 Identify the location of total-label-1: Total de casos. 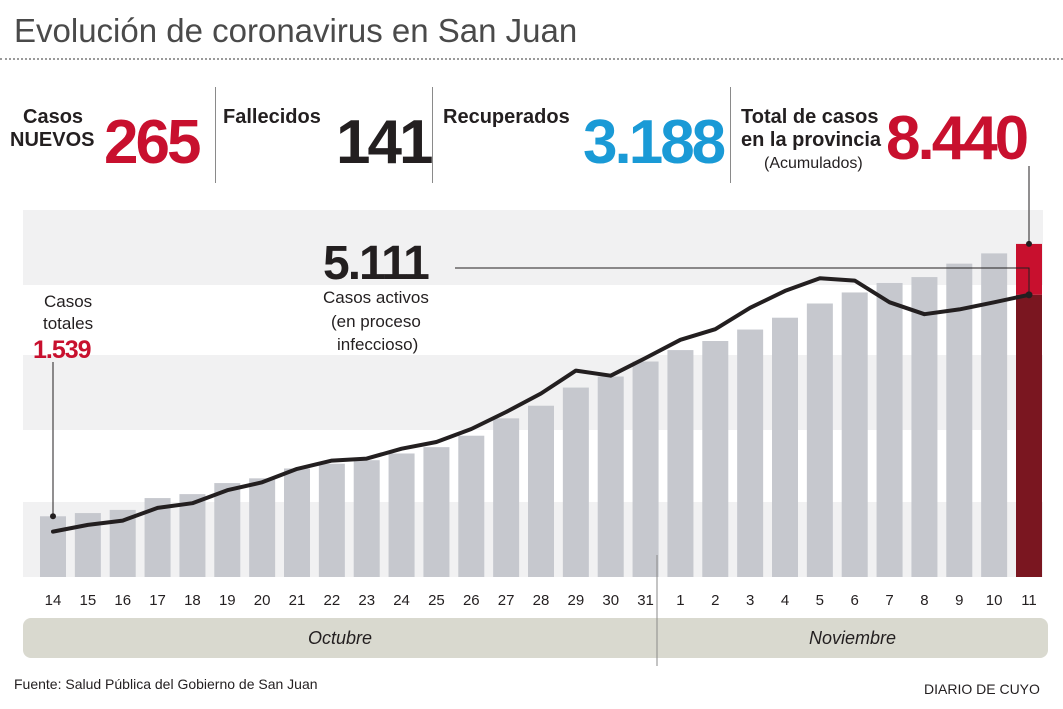
(810, 117).